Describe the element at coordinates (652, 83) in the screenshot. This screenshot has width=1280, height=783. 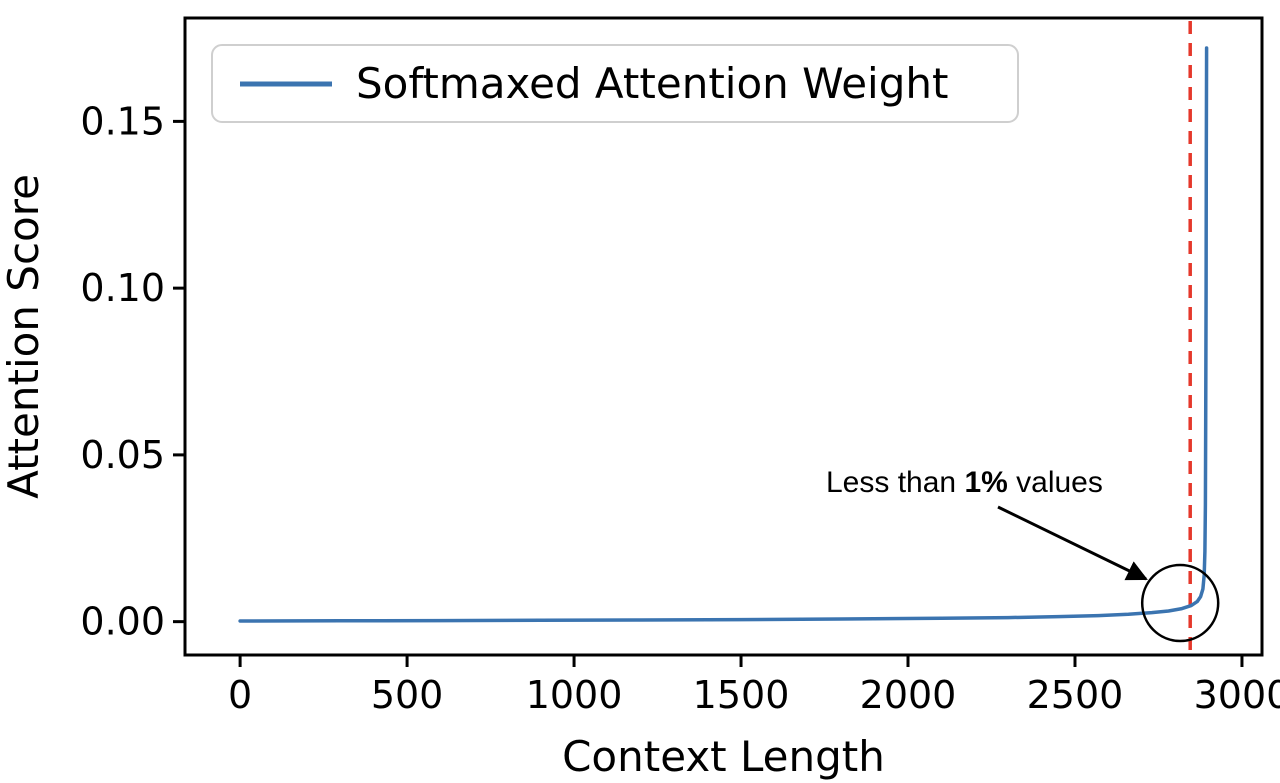
I see `legend-label: Softmaxed Attention Weight` at that location.